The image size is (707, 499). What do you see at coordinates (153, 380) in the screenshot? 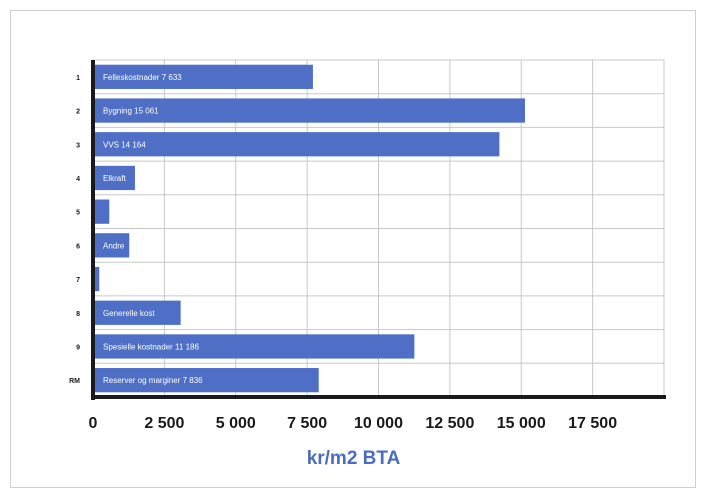
I see `bar-label-RM: Reserver og marginer 7 836` at bounding box center [153, 380].